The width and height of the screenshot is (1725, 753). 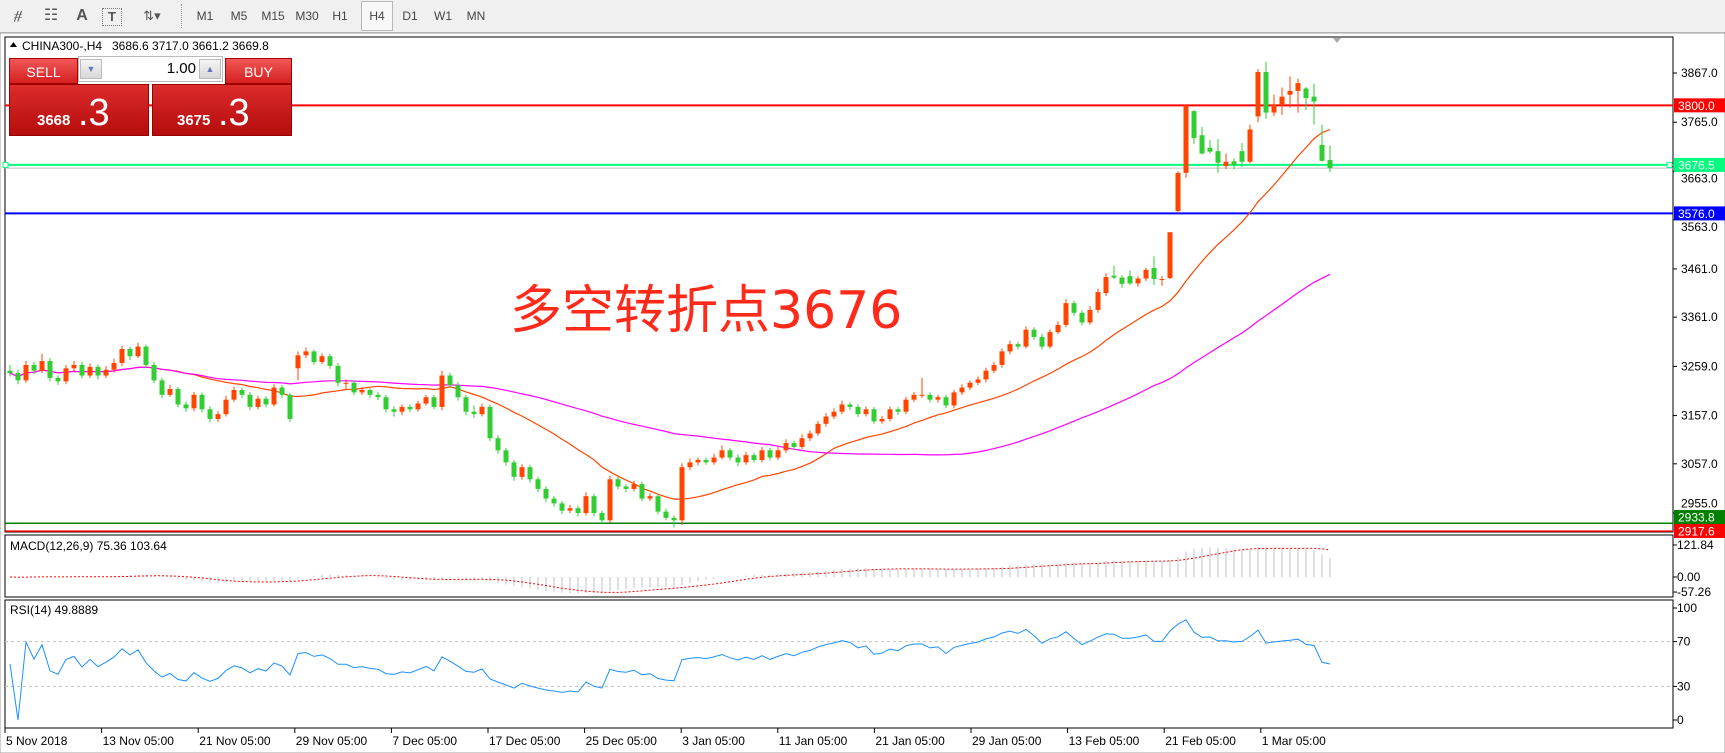 What do you see at coordinates (150, 96) in the screenshot?
I see `one-click-trading-panel: SELL ▼ 1.00 ▲ BUY 3668 .3 3675 .3` at bounding box center [150, 96].